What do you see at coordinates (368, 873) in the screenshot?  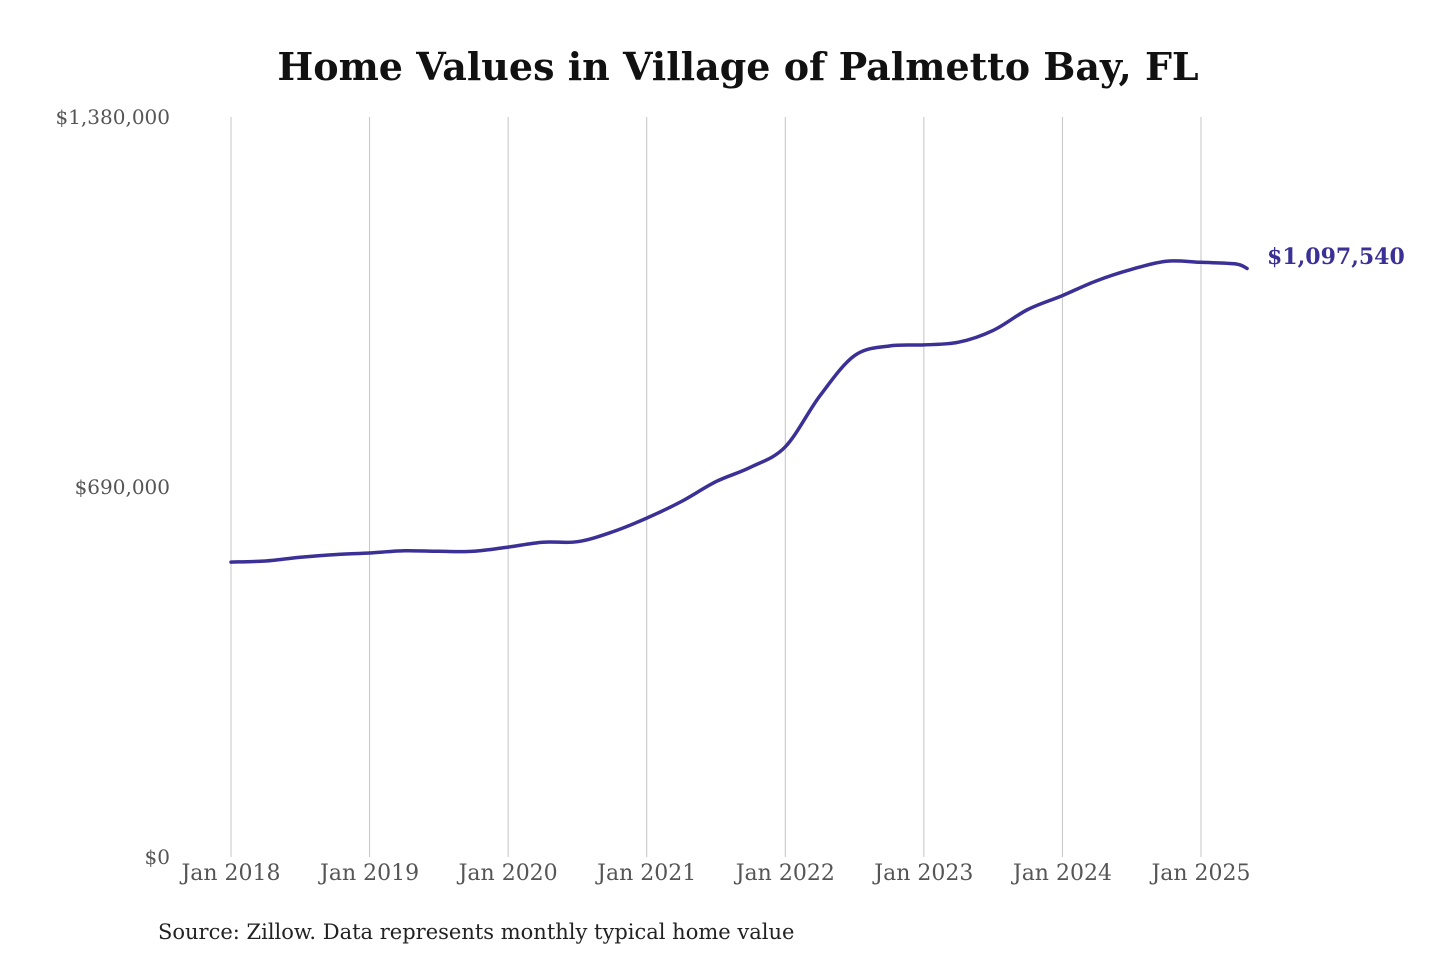 I see `x-tick-label: Jan 2019` at bounding box center [368, 873].